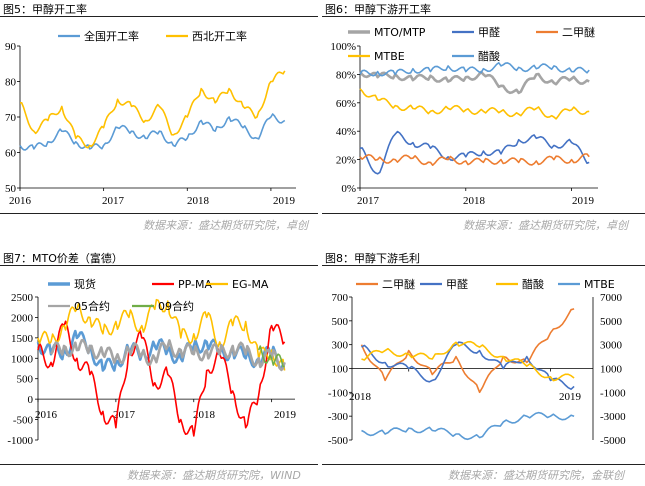 Image resolution: width=645 pixels, height=486 pixels. I want to click on fig8-y2-tick-label: -1000, so click(613, 393).